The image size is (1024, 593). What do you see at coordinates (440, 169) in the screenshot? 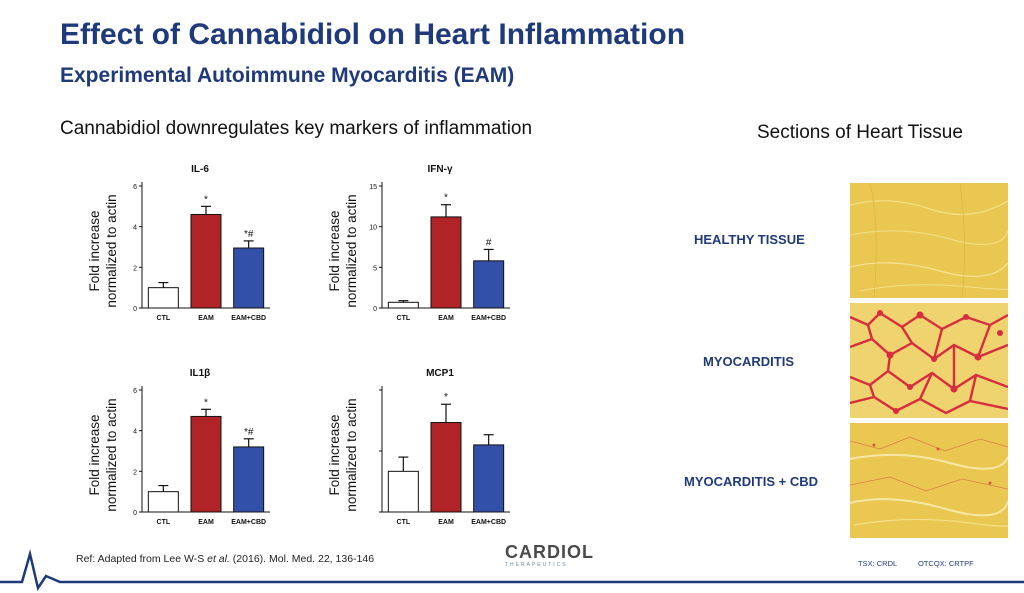
I see `chart-title: IFN-γ` at bounding box center [440, 169].